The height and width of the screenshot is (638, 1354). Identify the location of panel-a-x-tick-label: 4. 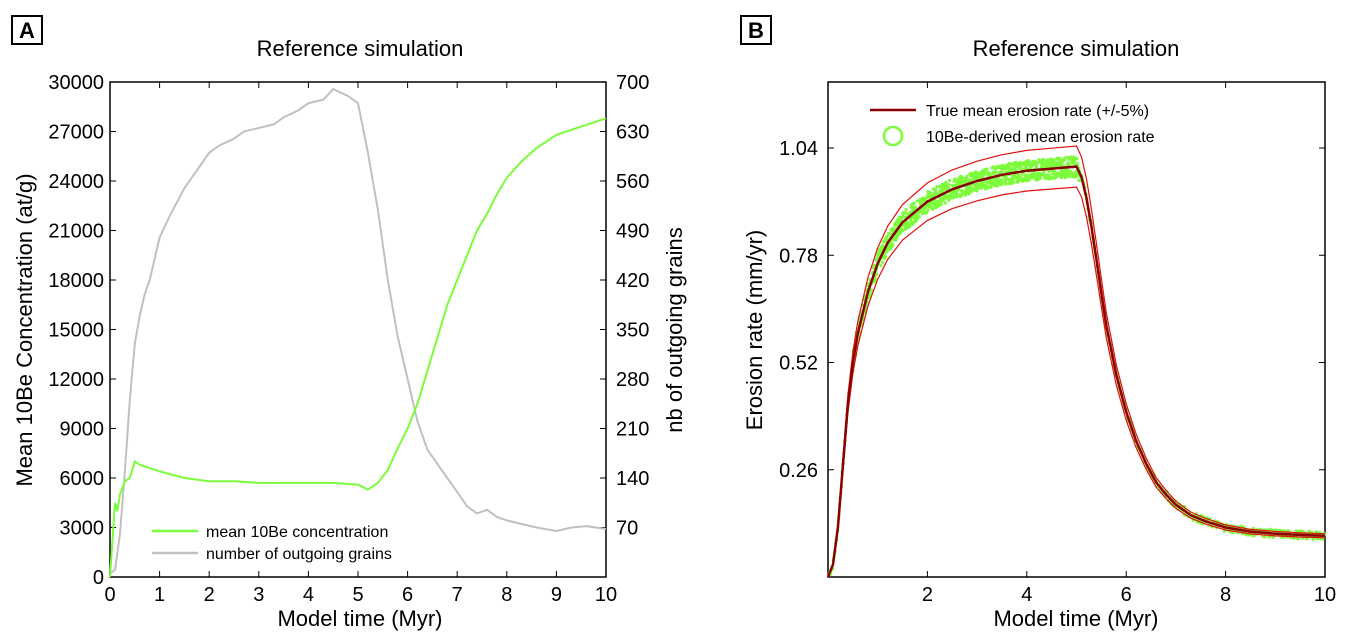
(308, 595).